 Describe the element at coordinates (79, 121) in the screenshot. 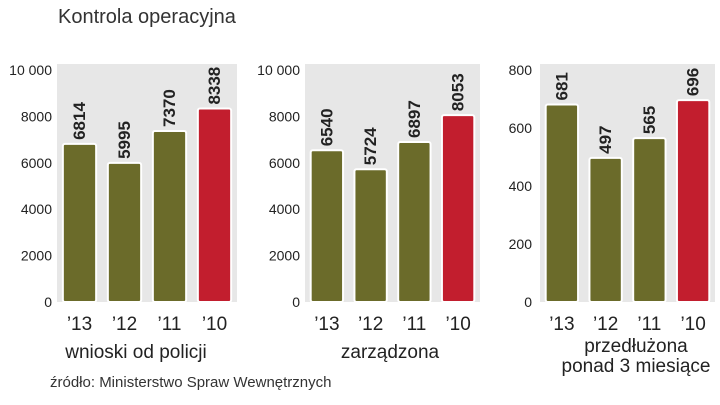

I see `bar-value-label: 6814` at that location.